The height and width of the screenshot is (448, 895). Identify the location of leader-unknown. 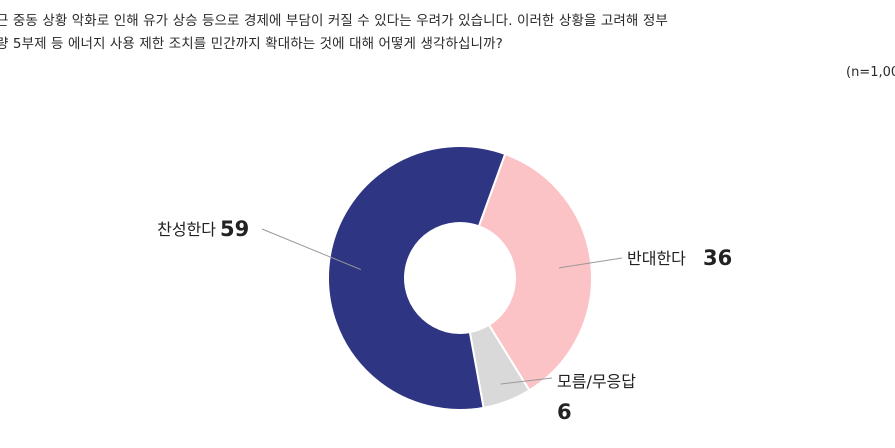
(526, 381).